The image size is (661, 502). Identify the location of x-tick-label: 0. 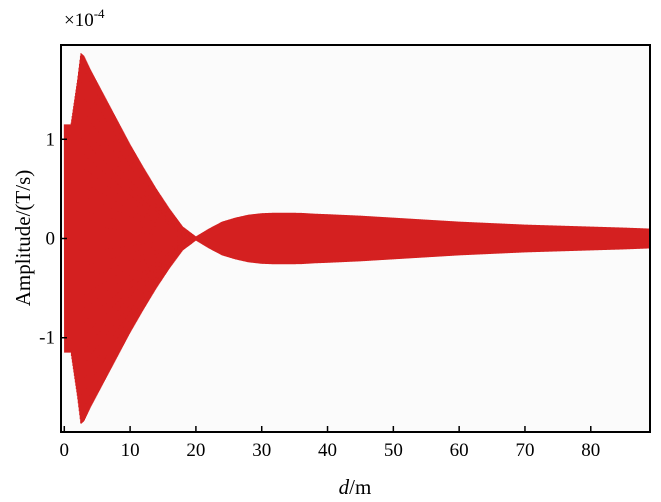
(65, 450).